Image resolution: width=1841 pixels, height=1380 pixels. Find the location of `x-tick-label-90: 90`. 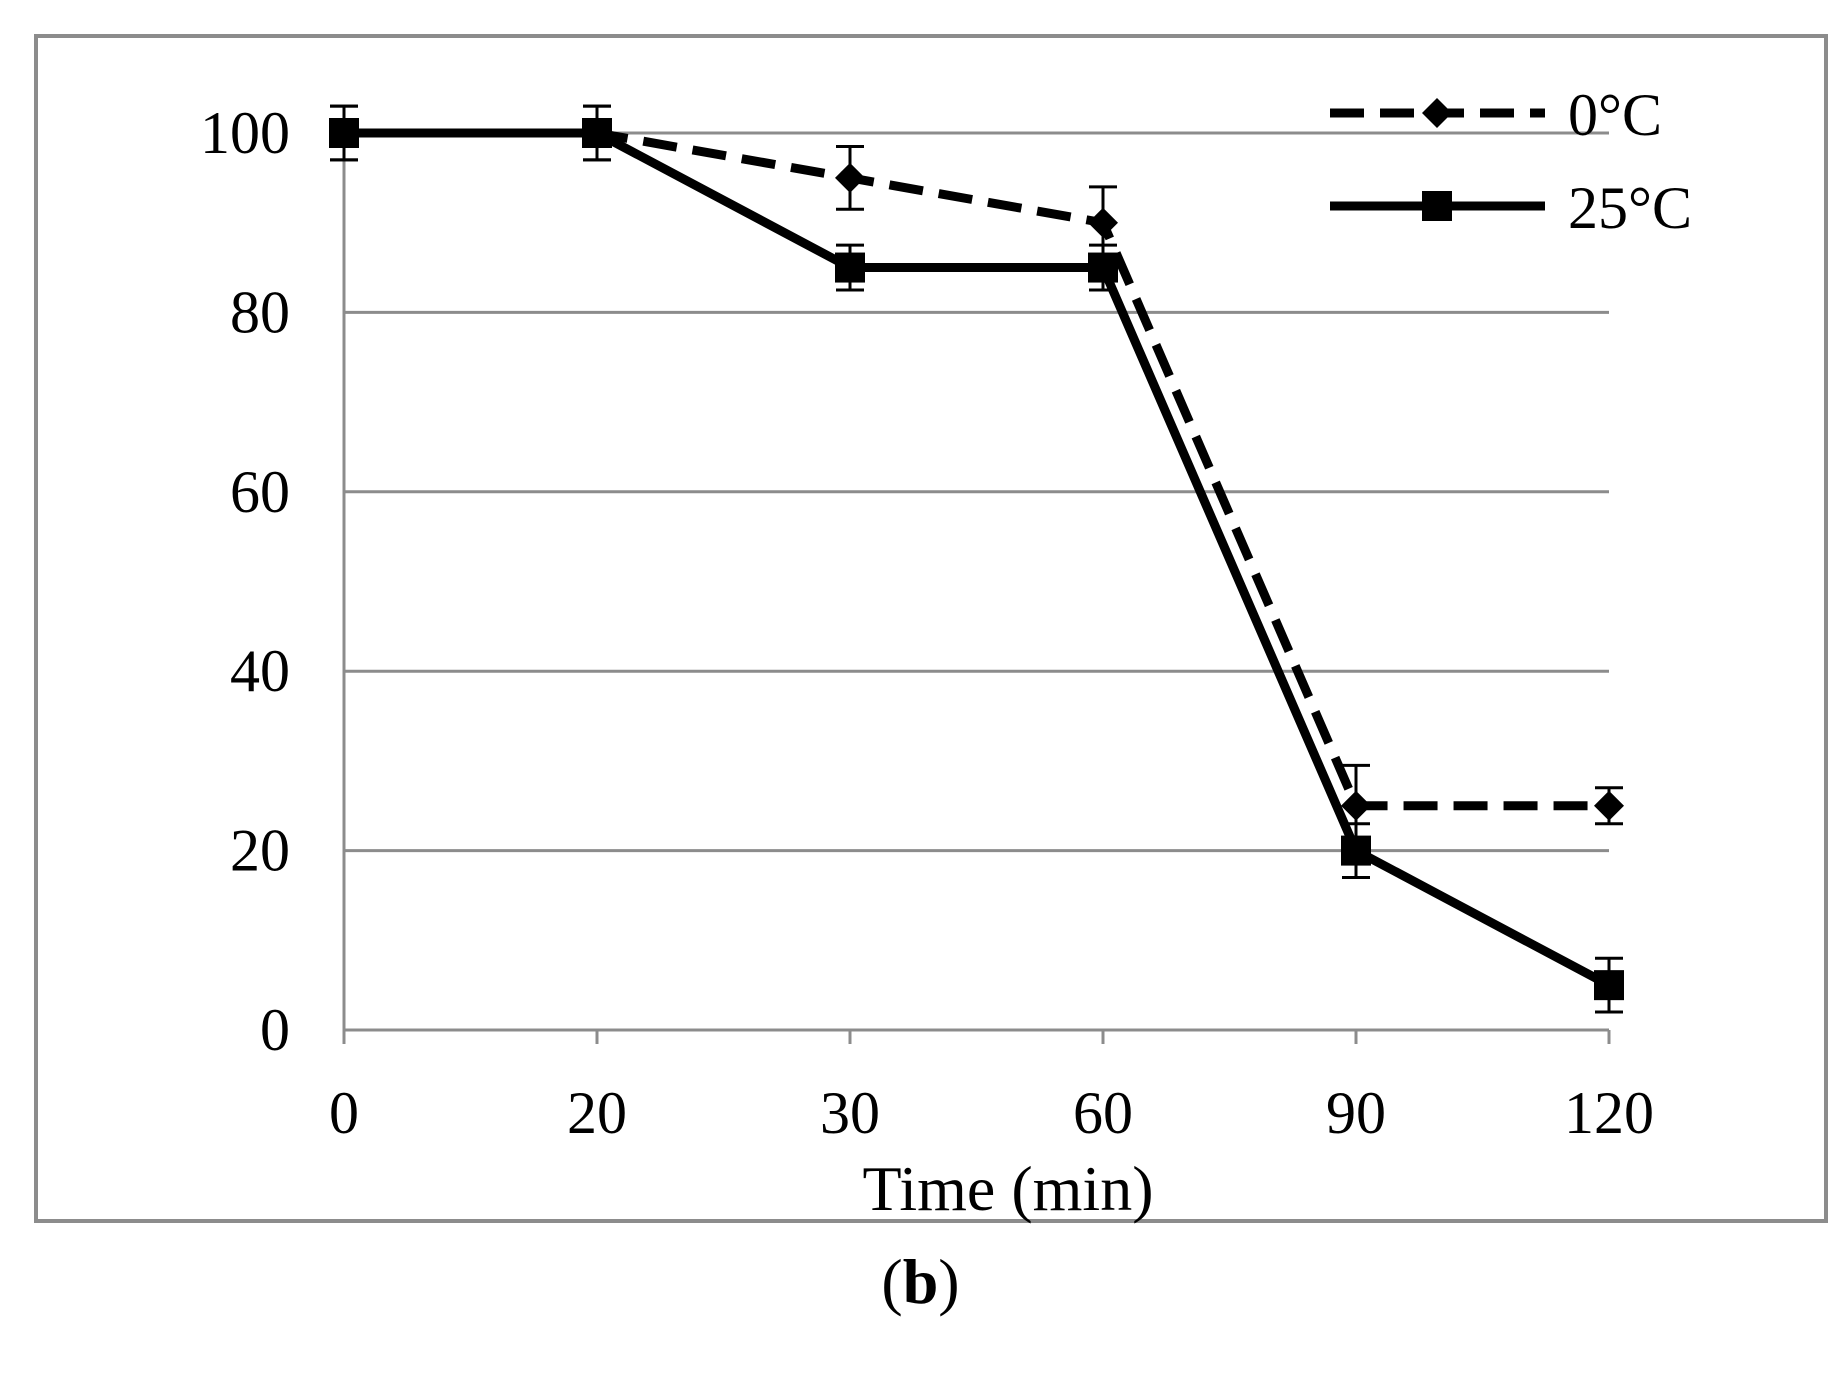

x-tick-label-90: 90 is located at coordinates (1356, 1113).